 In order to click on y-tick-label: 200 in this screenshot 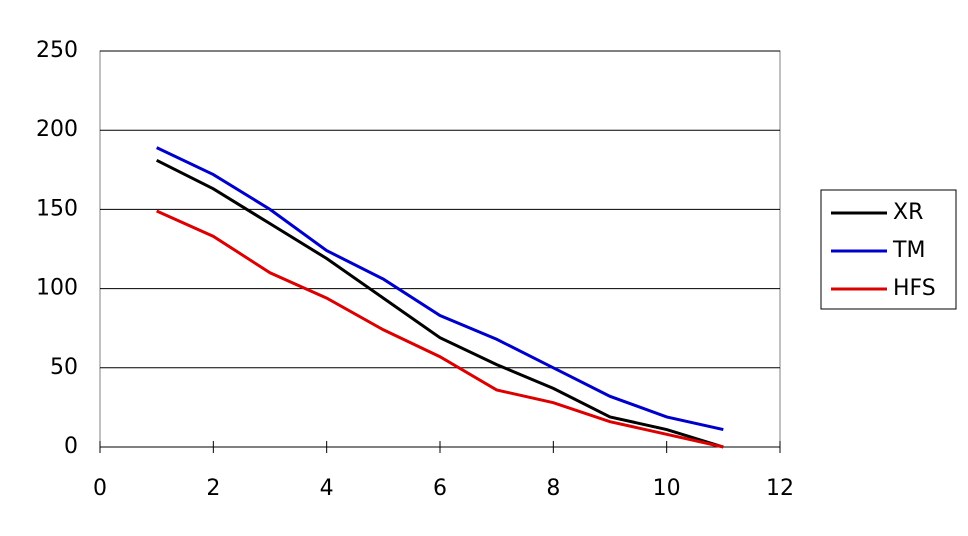, I will do `click(57, 129)`.